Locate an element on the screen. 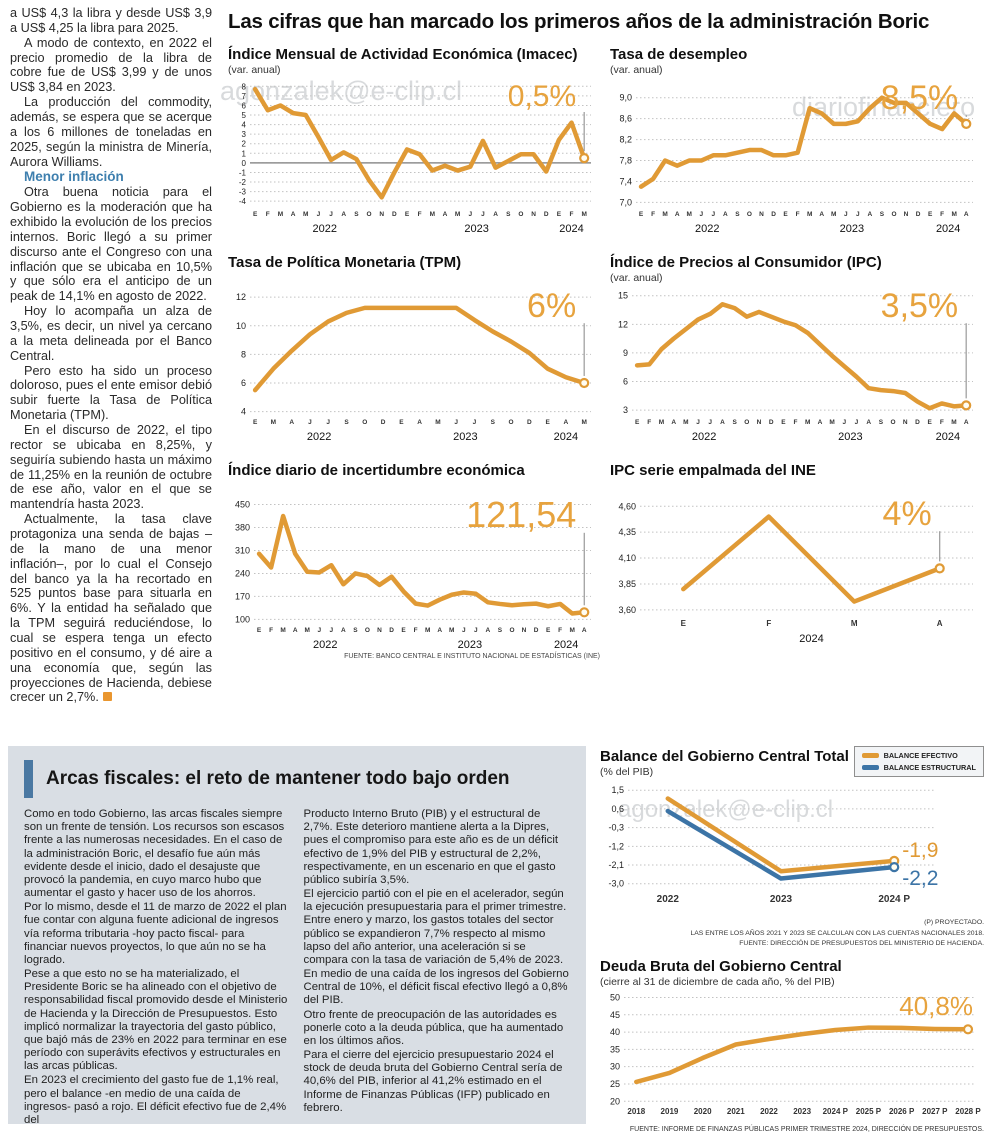  svg-text: 2028 P is located at coordinates (968, 1111).